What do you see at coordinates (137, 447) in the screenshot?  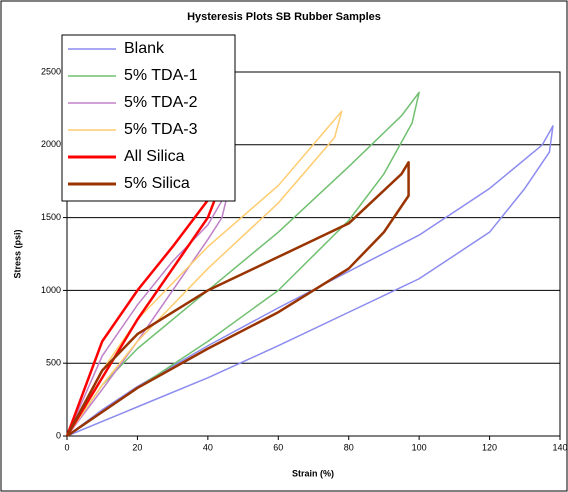 I see `x-tick-label: 20` at bounding box center [137, 447].